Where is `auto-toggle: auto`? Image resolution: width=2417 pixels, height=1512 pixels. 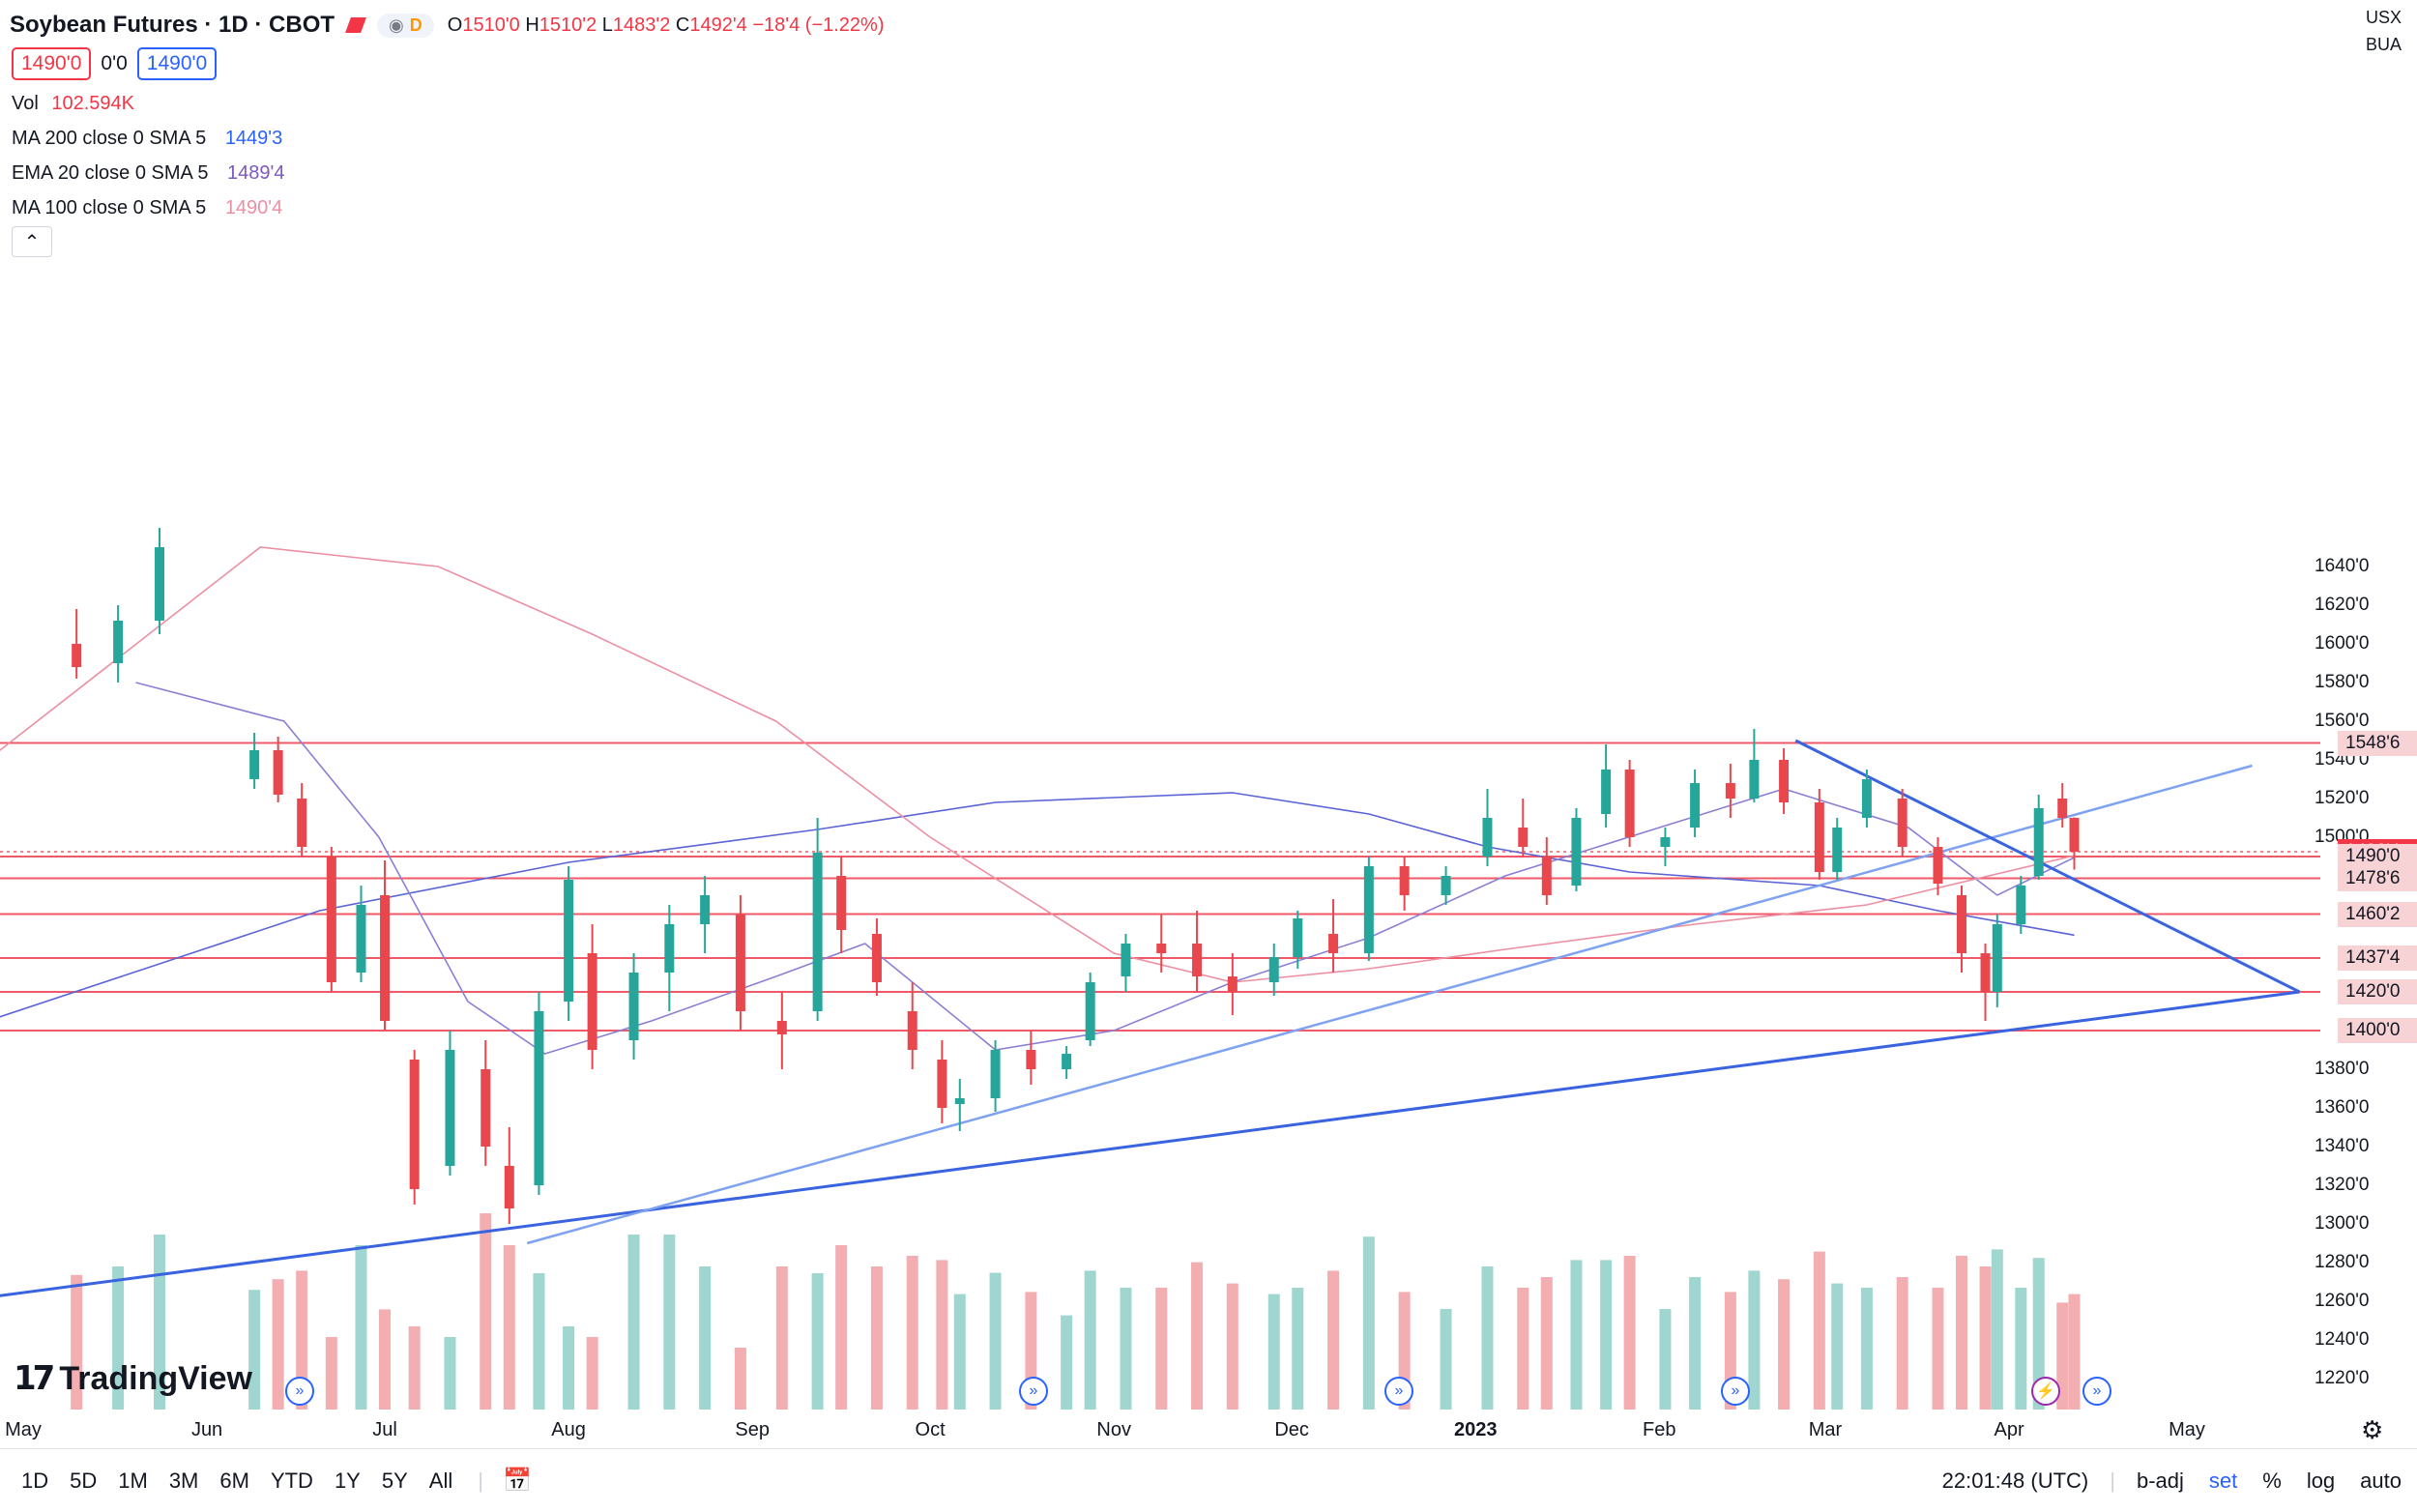 auto-toggle: auto is located at coordinates (2381, 1480).